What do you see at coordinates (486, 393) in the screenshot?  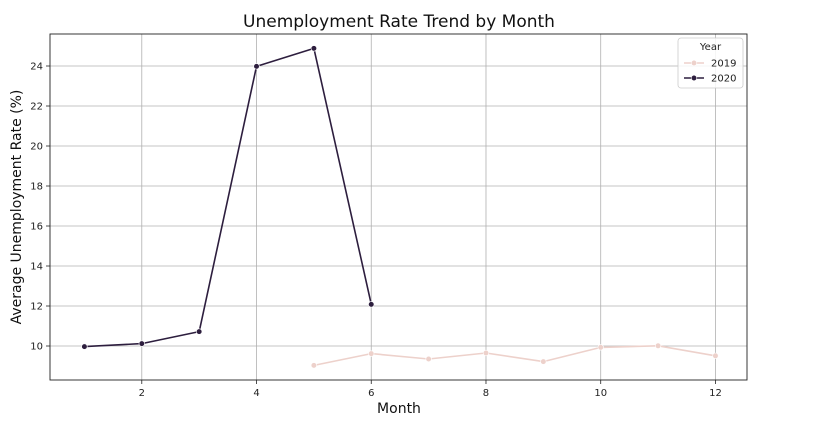 I see `x-tick-label: 8` at bounding box center [486, 393].